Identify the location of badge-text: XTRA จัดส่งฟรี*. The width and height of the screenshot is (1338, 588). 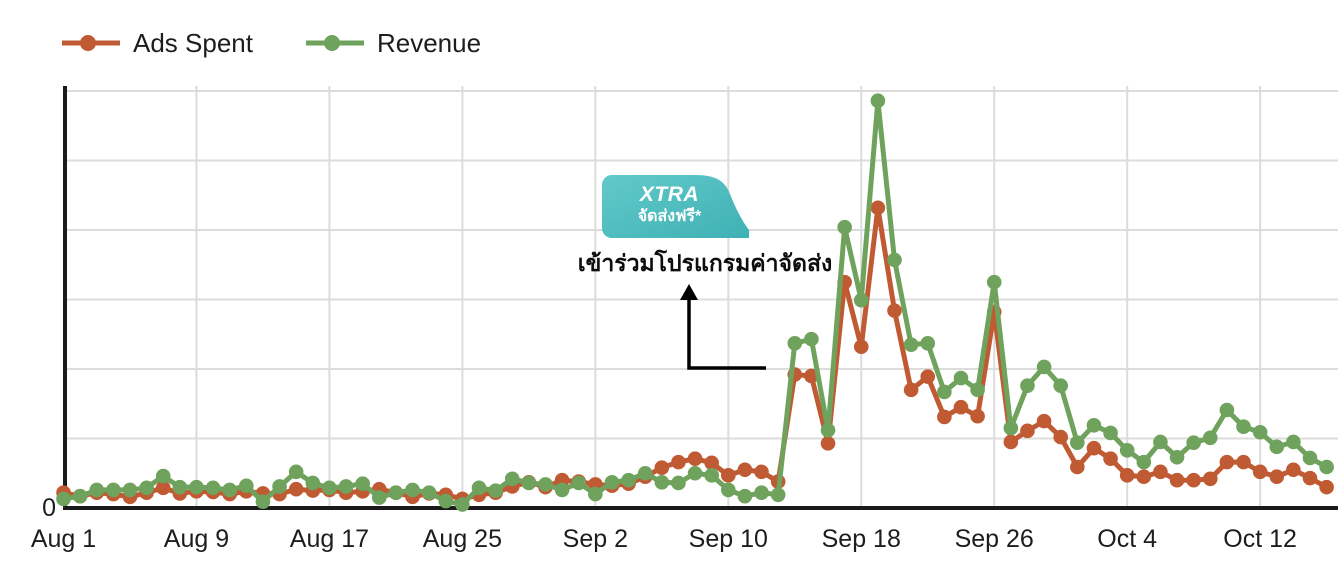
(675, 206).